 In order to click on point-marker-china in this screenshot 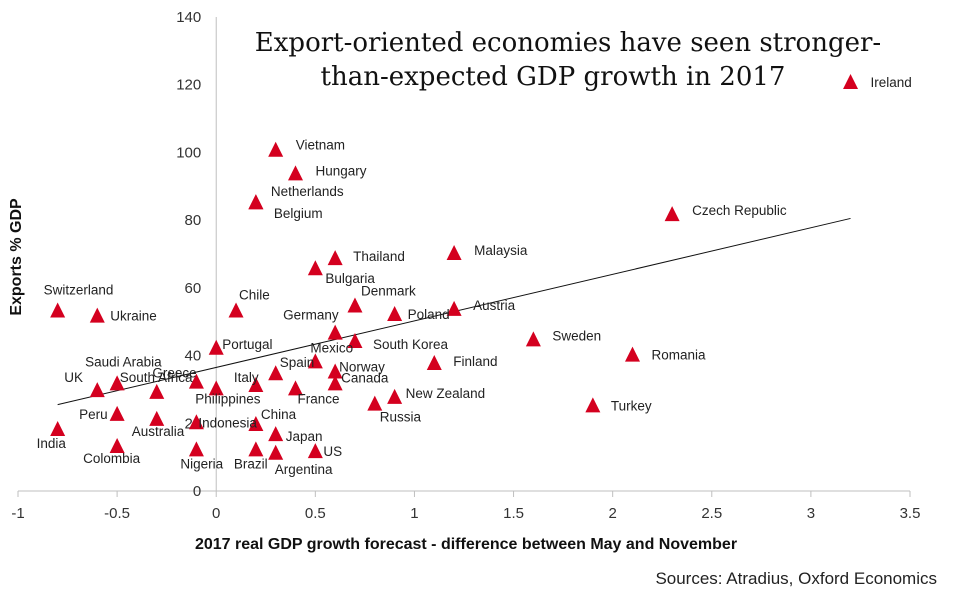, I will do `click(256, 423)`.